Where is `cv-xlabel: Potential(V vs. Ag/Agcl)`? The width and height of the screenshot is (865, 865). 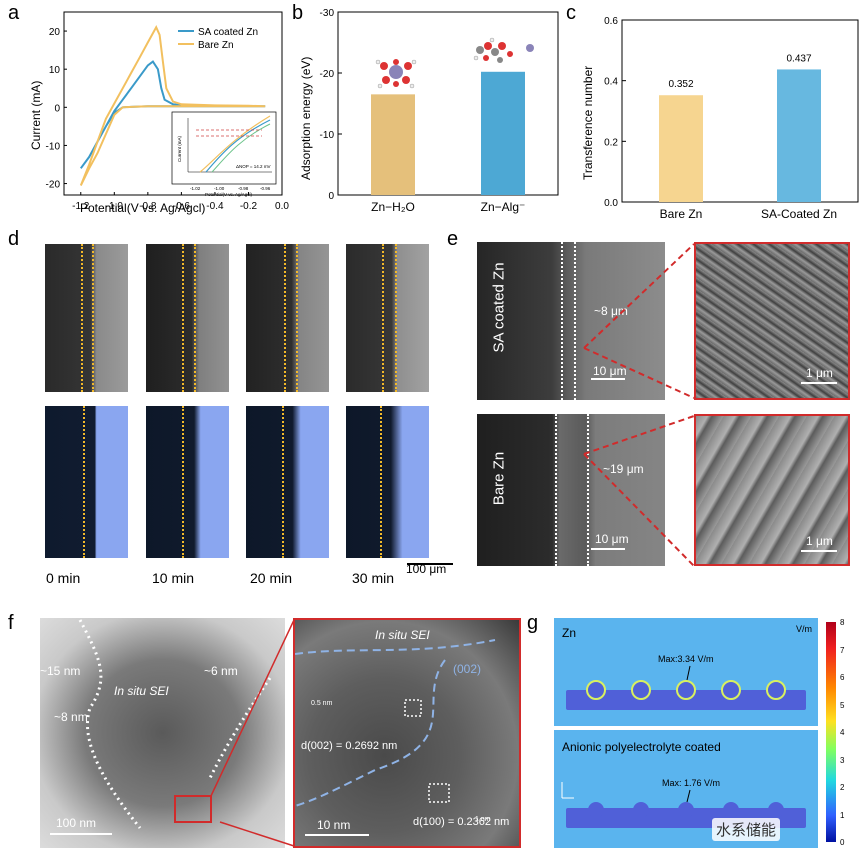 cv-xlabel: Potential(V vs. Ag/Agcl) is located at coordinates (142, 208).